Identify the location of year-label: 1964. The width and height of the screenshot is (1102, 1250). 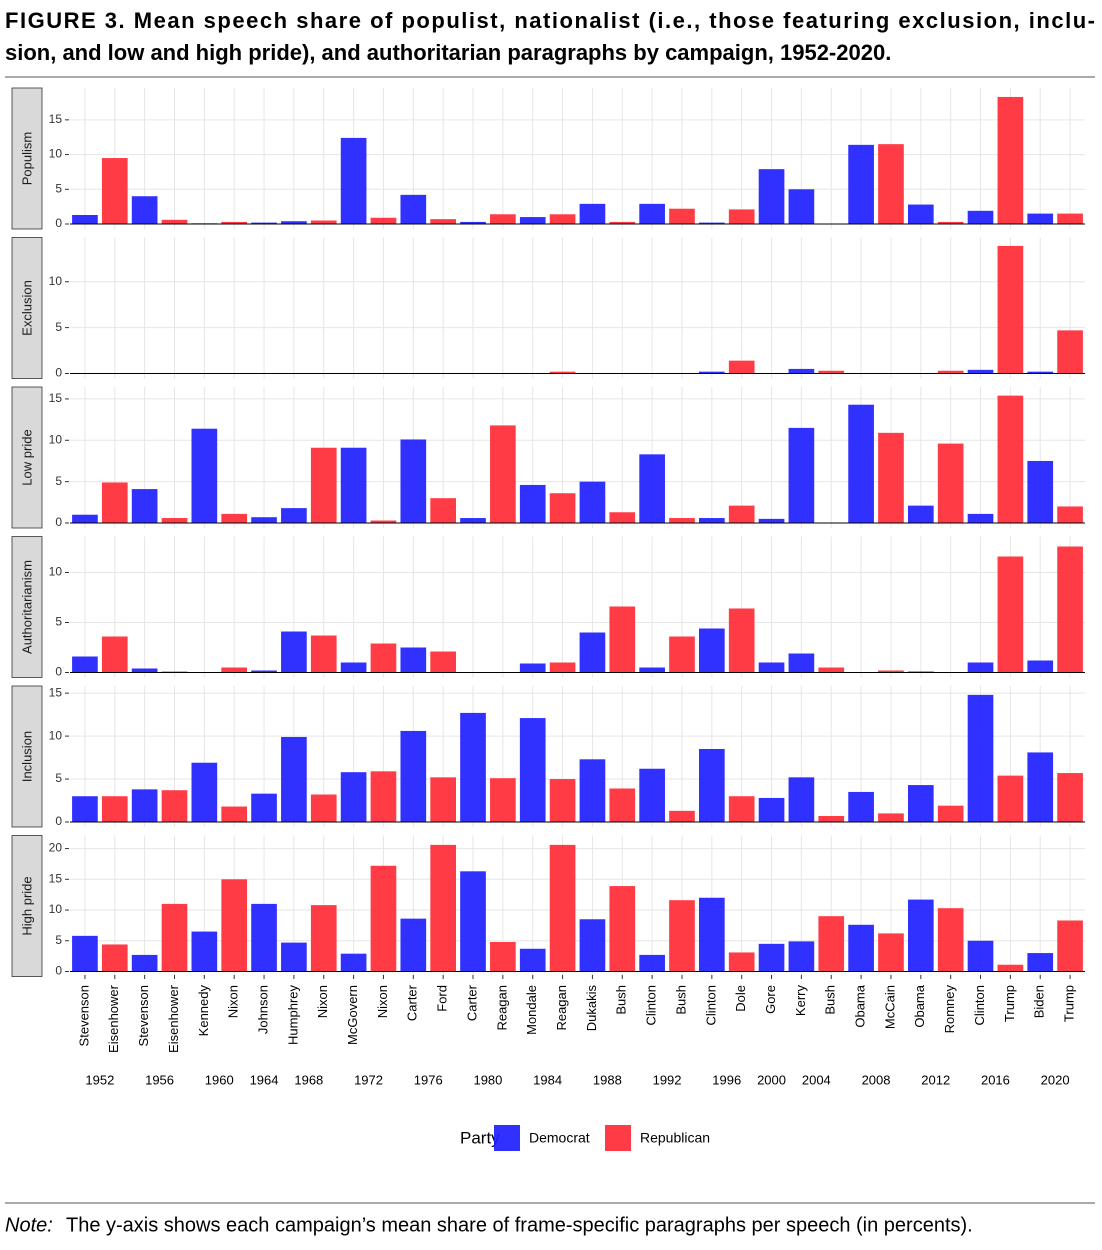
(264, 1079).